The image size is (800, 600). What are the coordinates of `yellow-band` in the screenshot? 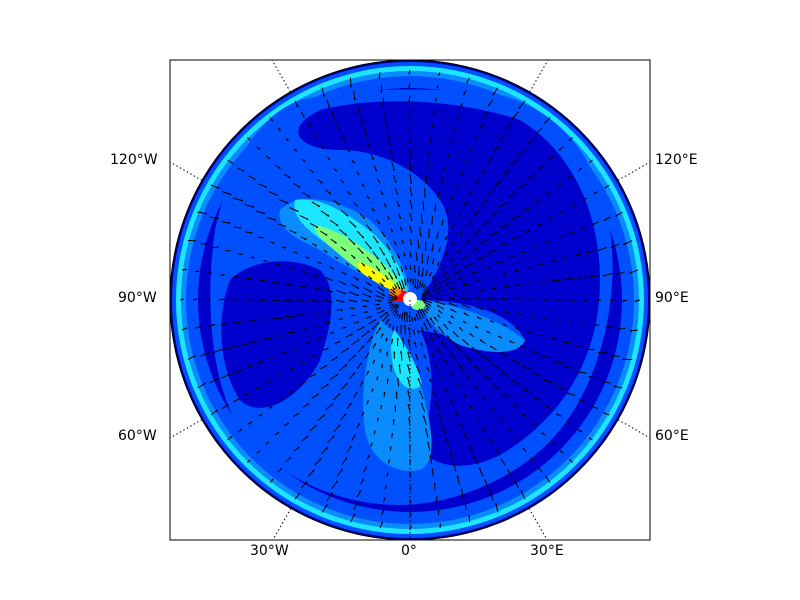 It's located at (379, 277).